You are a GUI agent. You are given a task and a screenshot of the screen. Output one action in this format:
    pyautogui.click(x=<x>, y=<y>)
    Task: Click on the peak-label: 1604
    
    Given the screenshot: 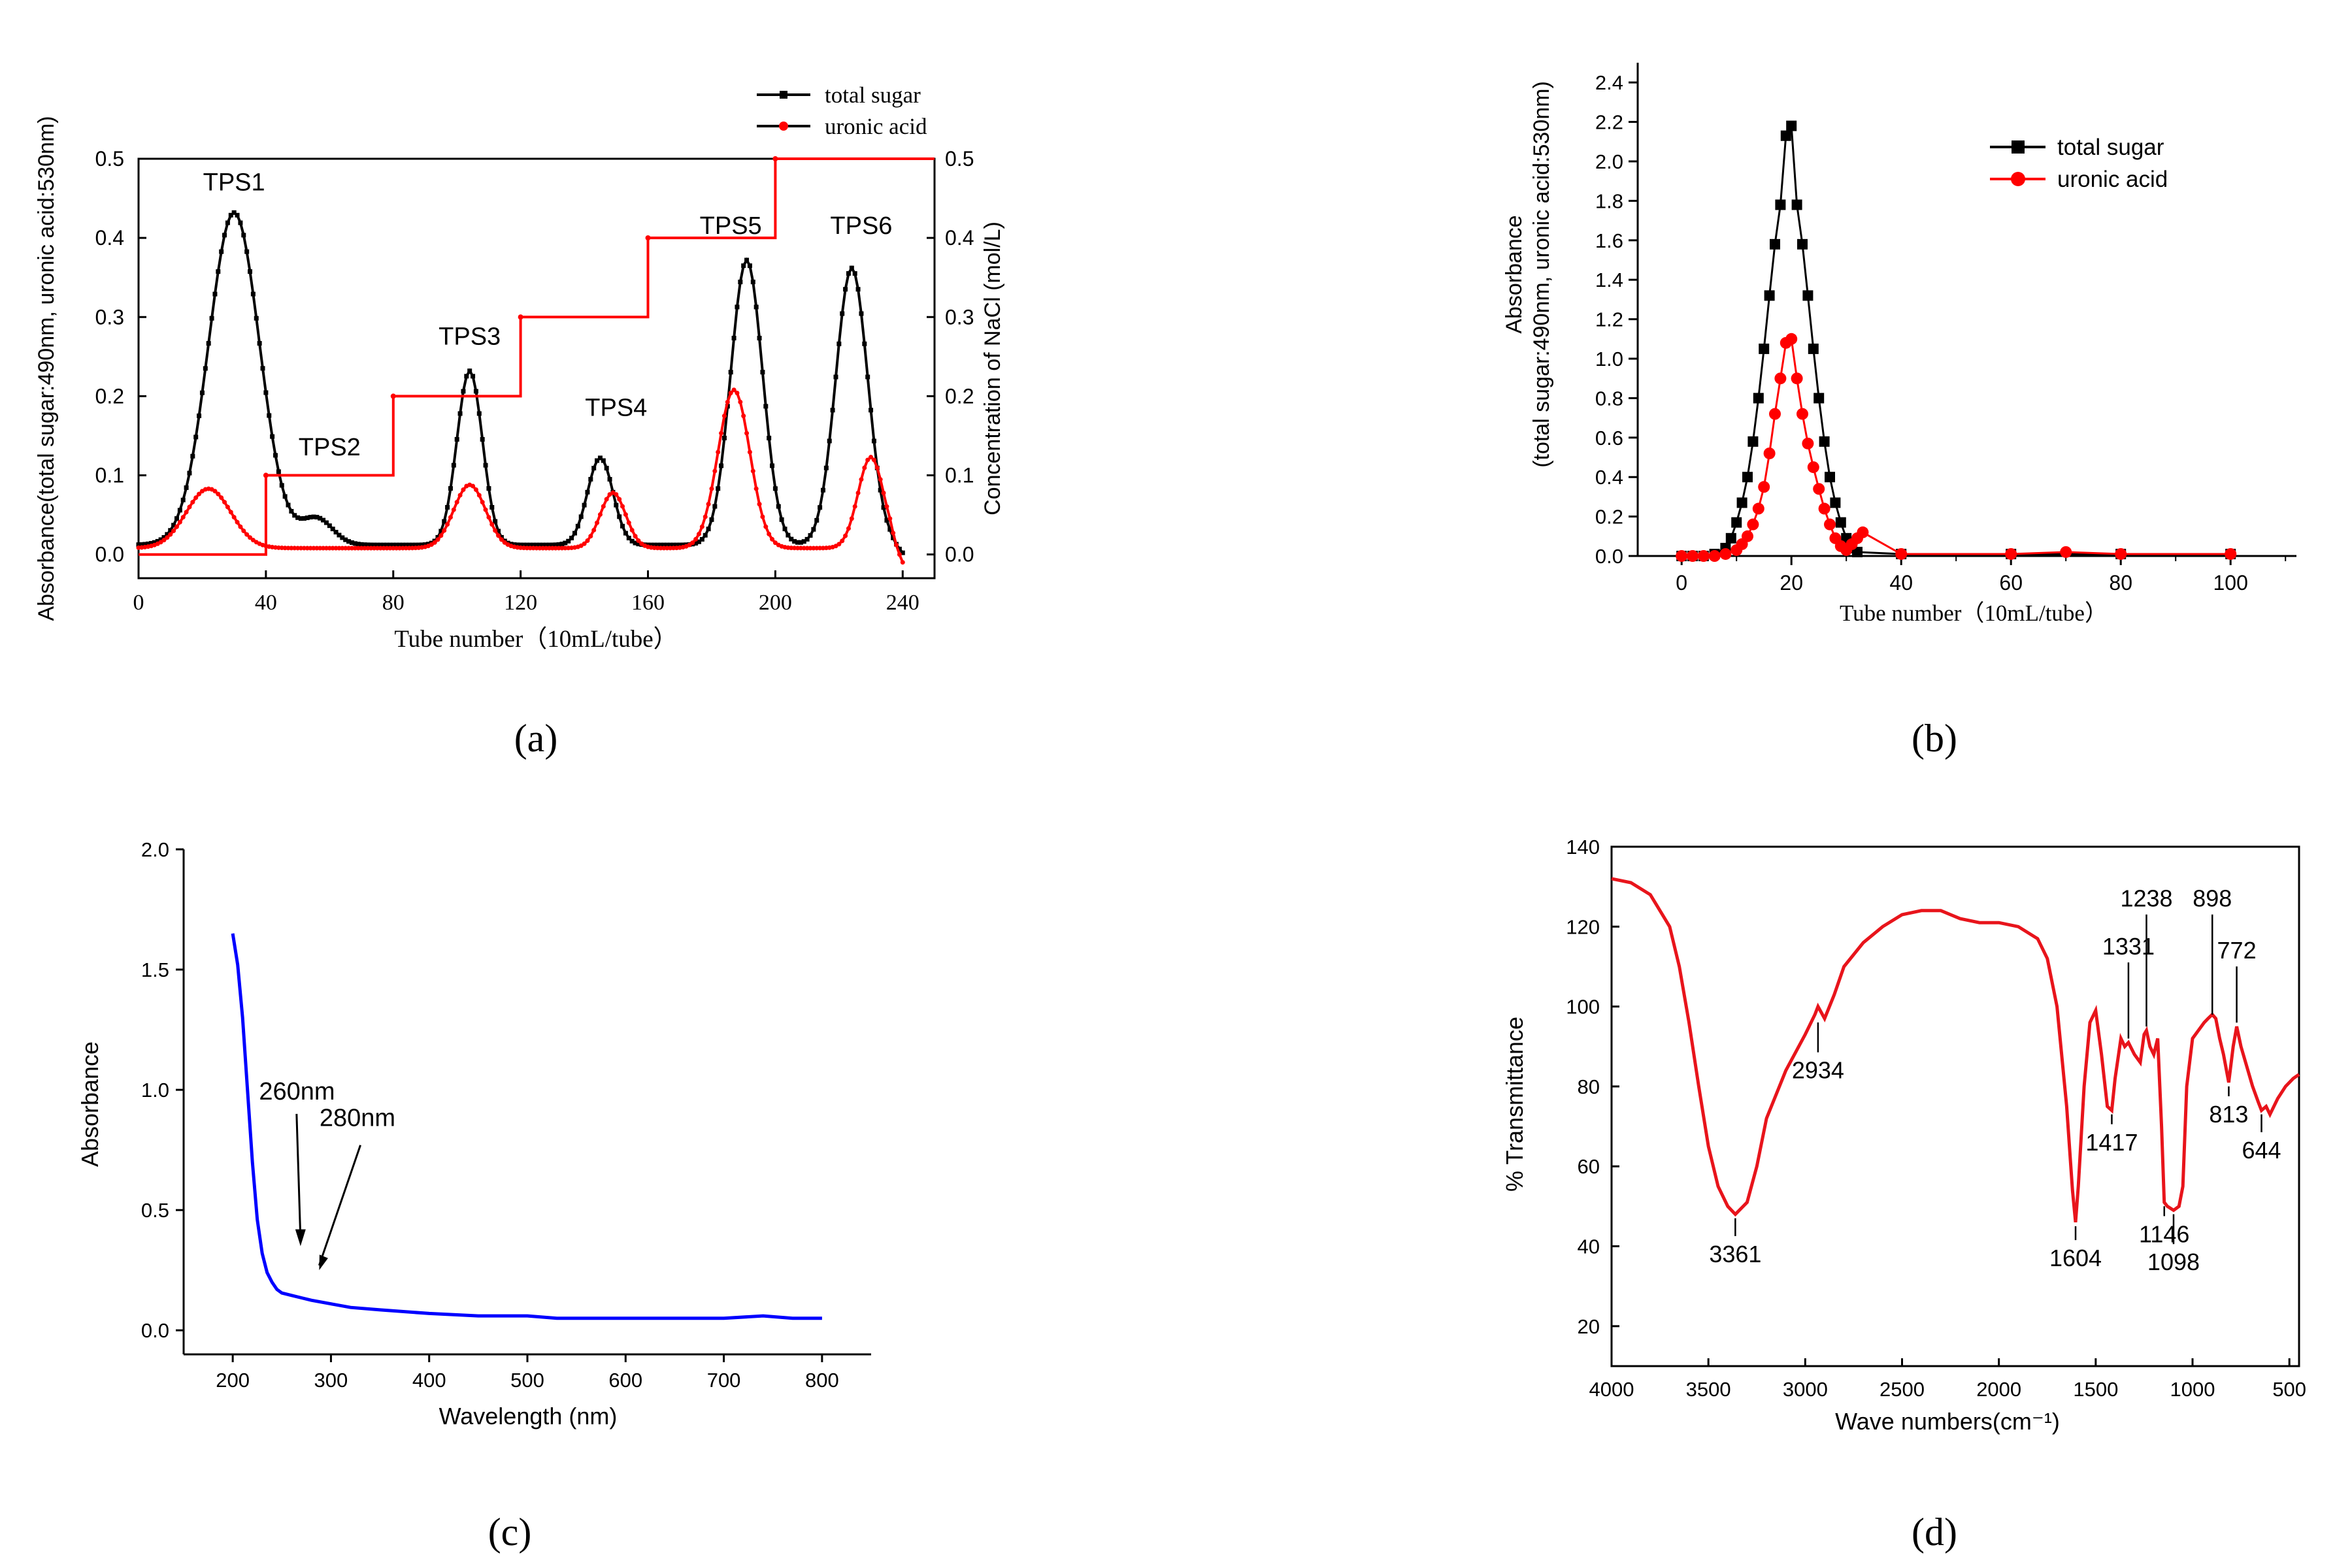 What is the action you would take?
    pyautogui.click(x=2075, y=1258)
    